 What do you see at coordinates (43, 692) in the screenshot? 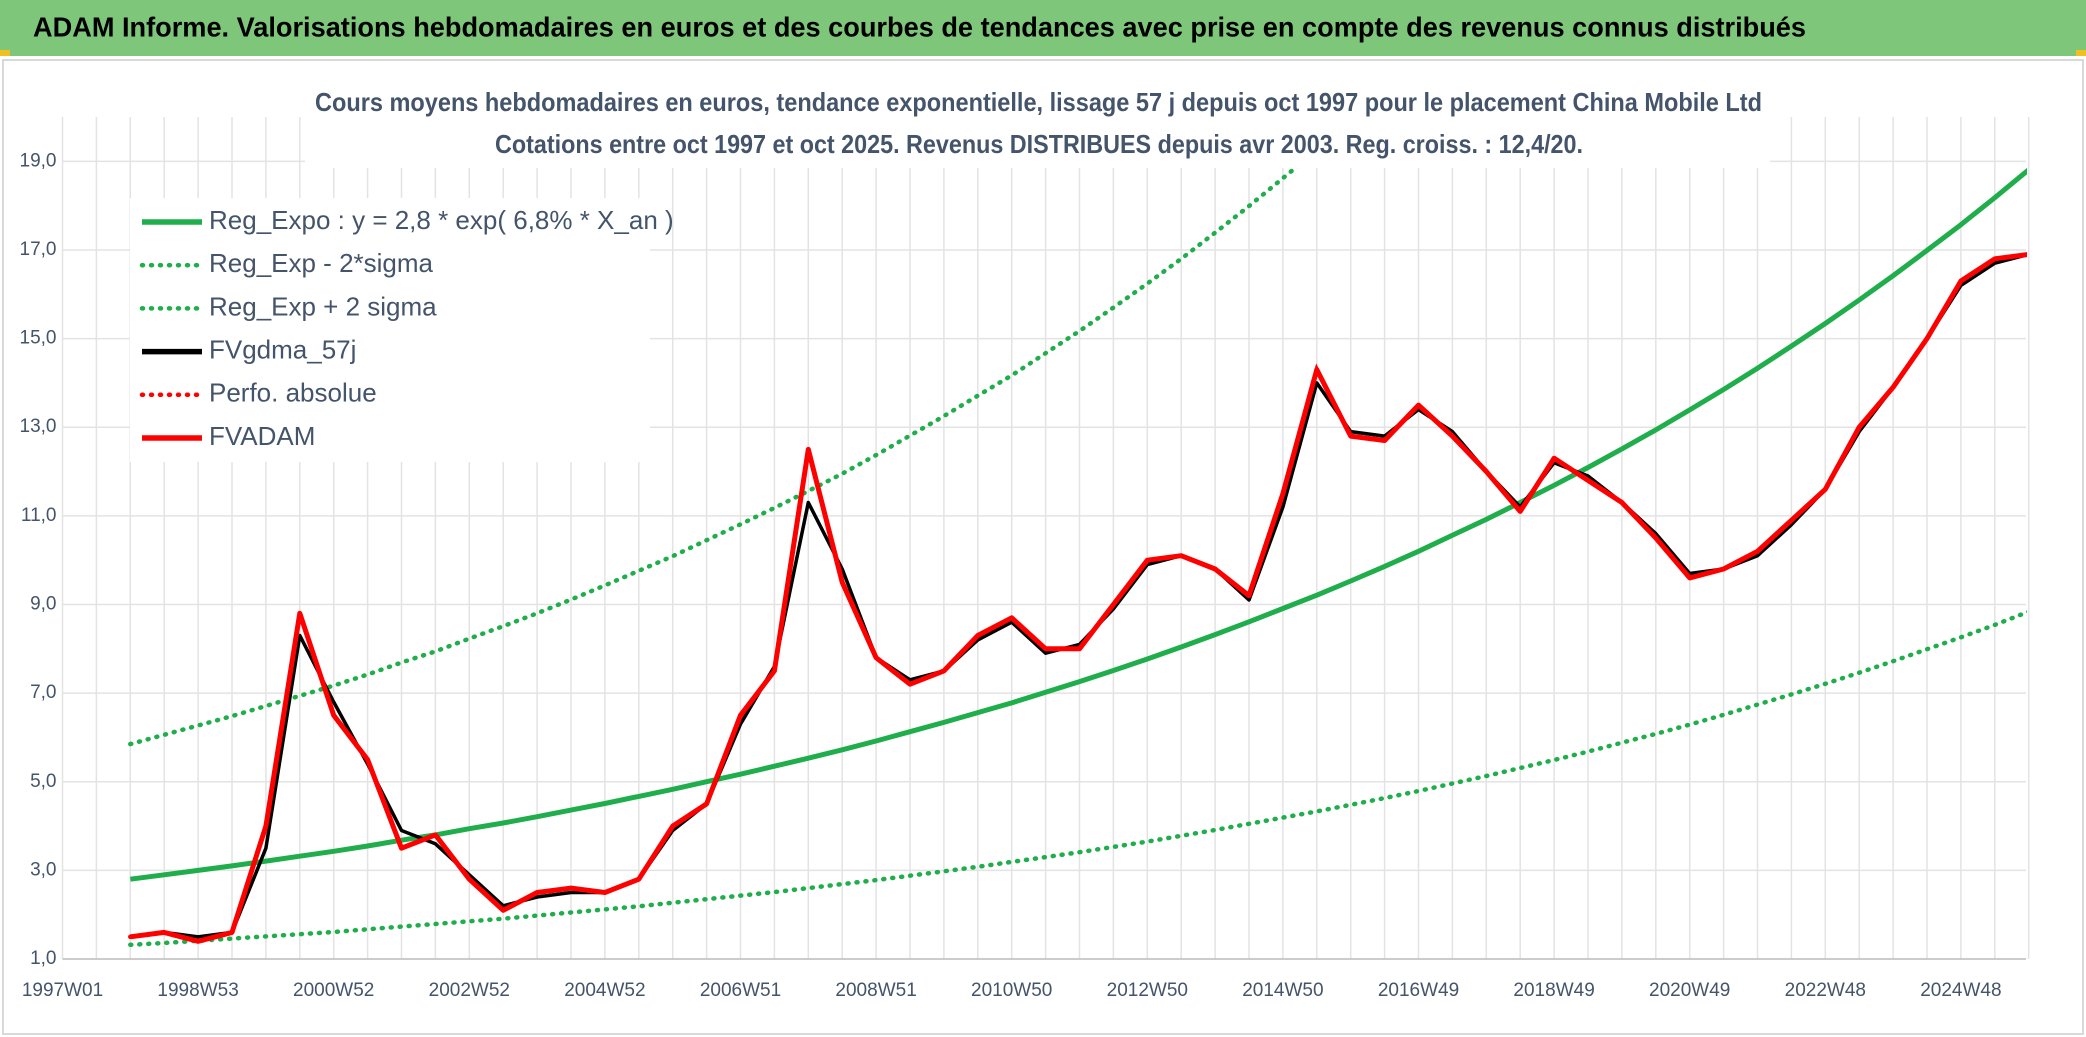
I see `y-tick-label: 7,0` at bounding box center [43, 692].